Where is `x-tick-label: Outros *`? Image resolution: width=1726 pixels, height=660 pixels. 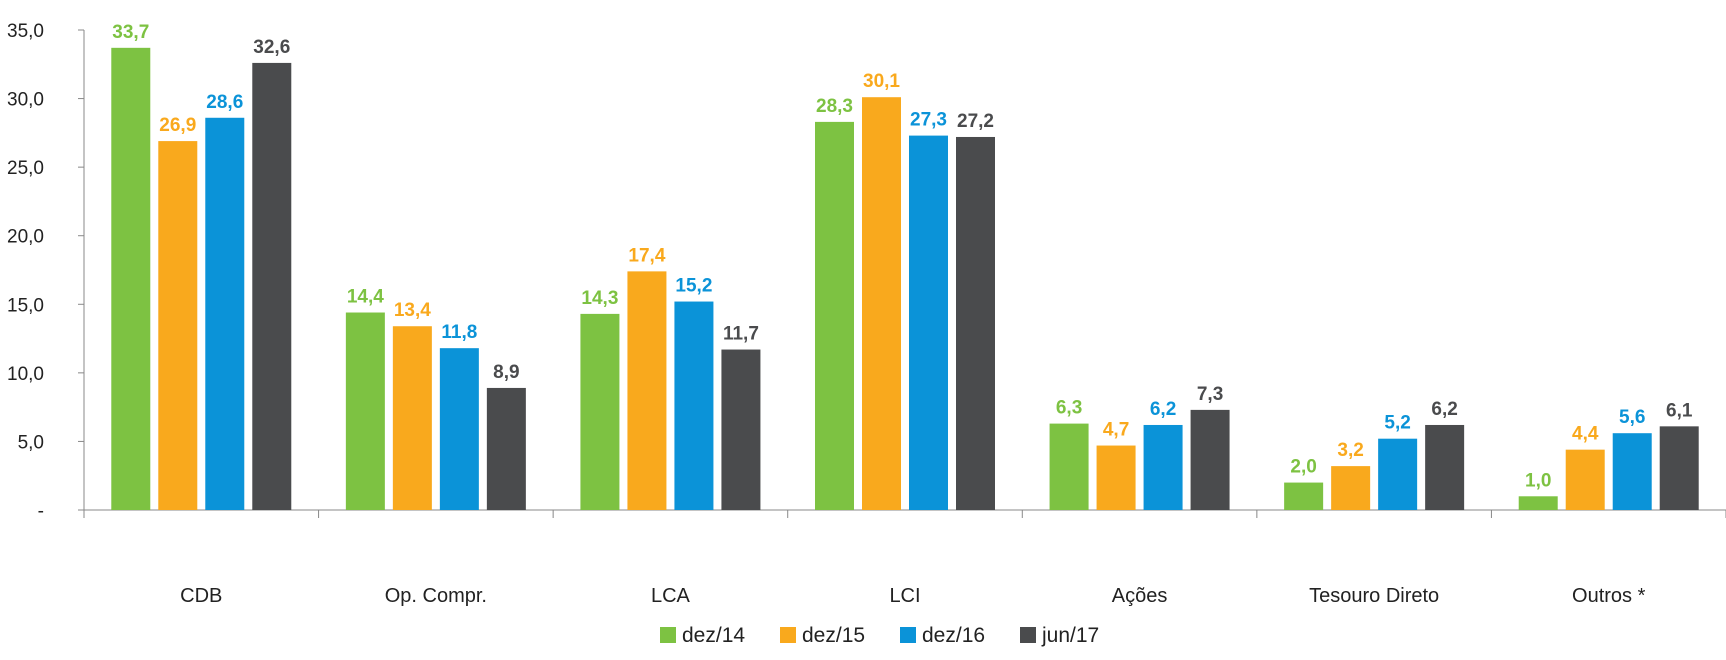 x-tick-label: Outros * is located at coordinates (1609, 596).